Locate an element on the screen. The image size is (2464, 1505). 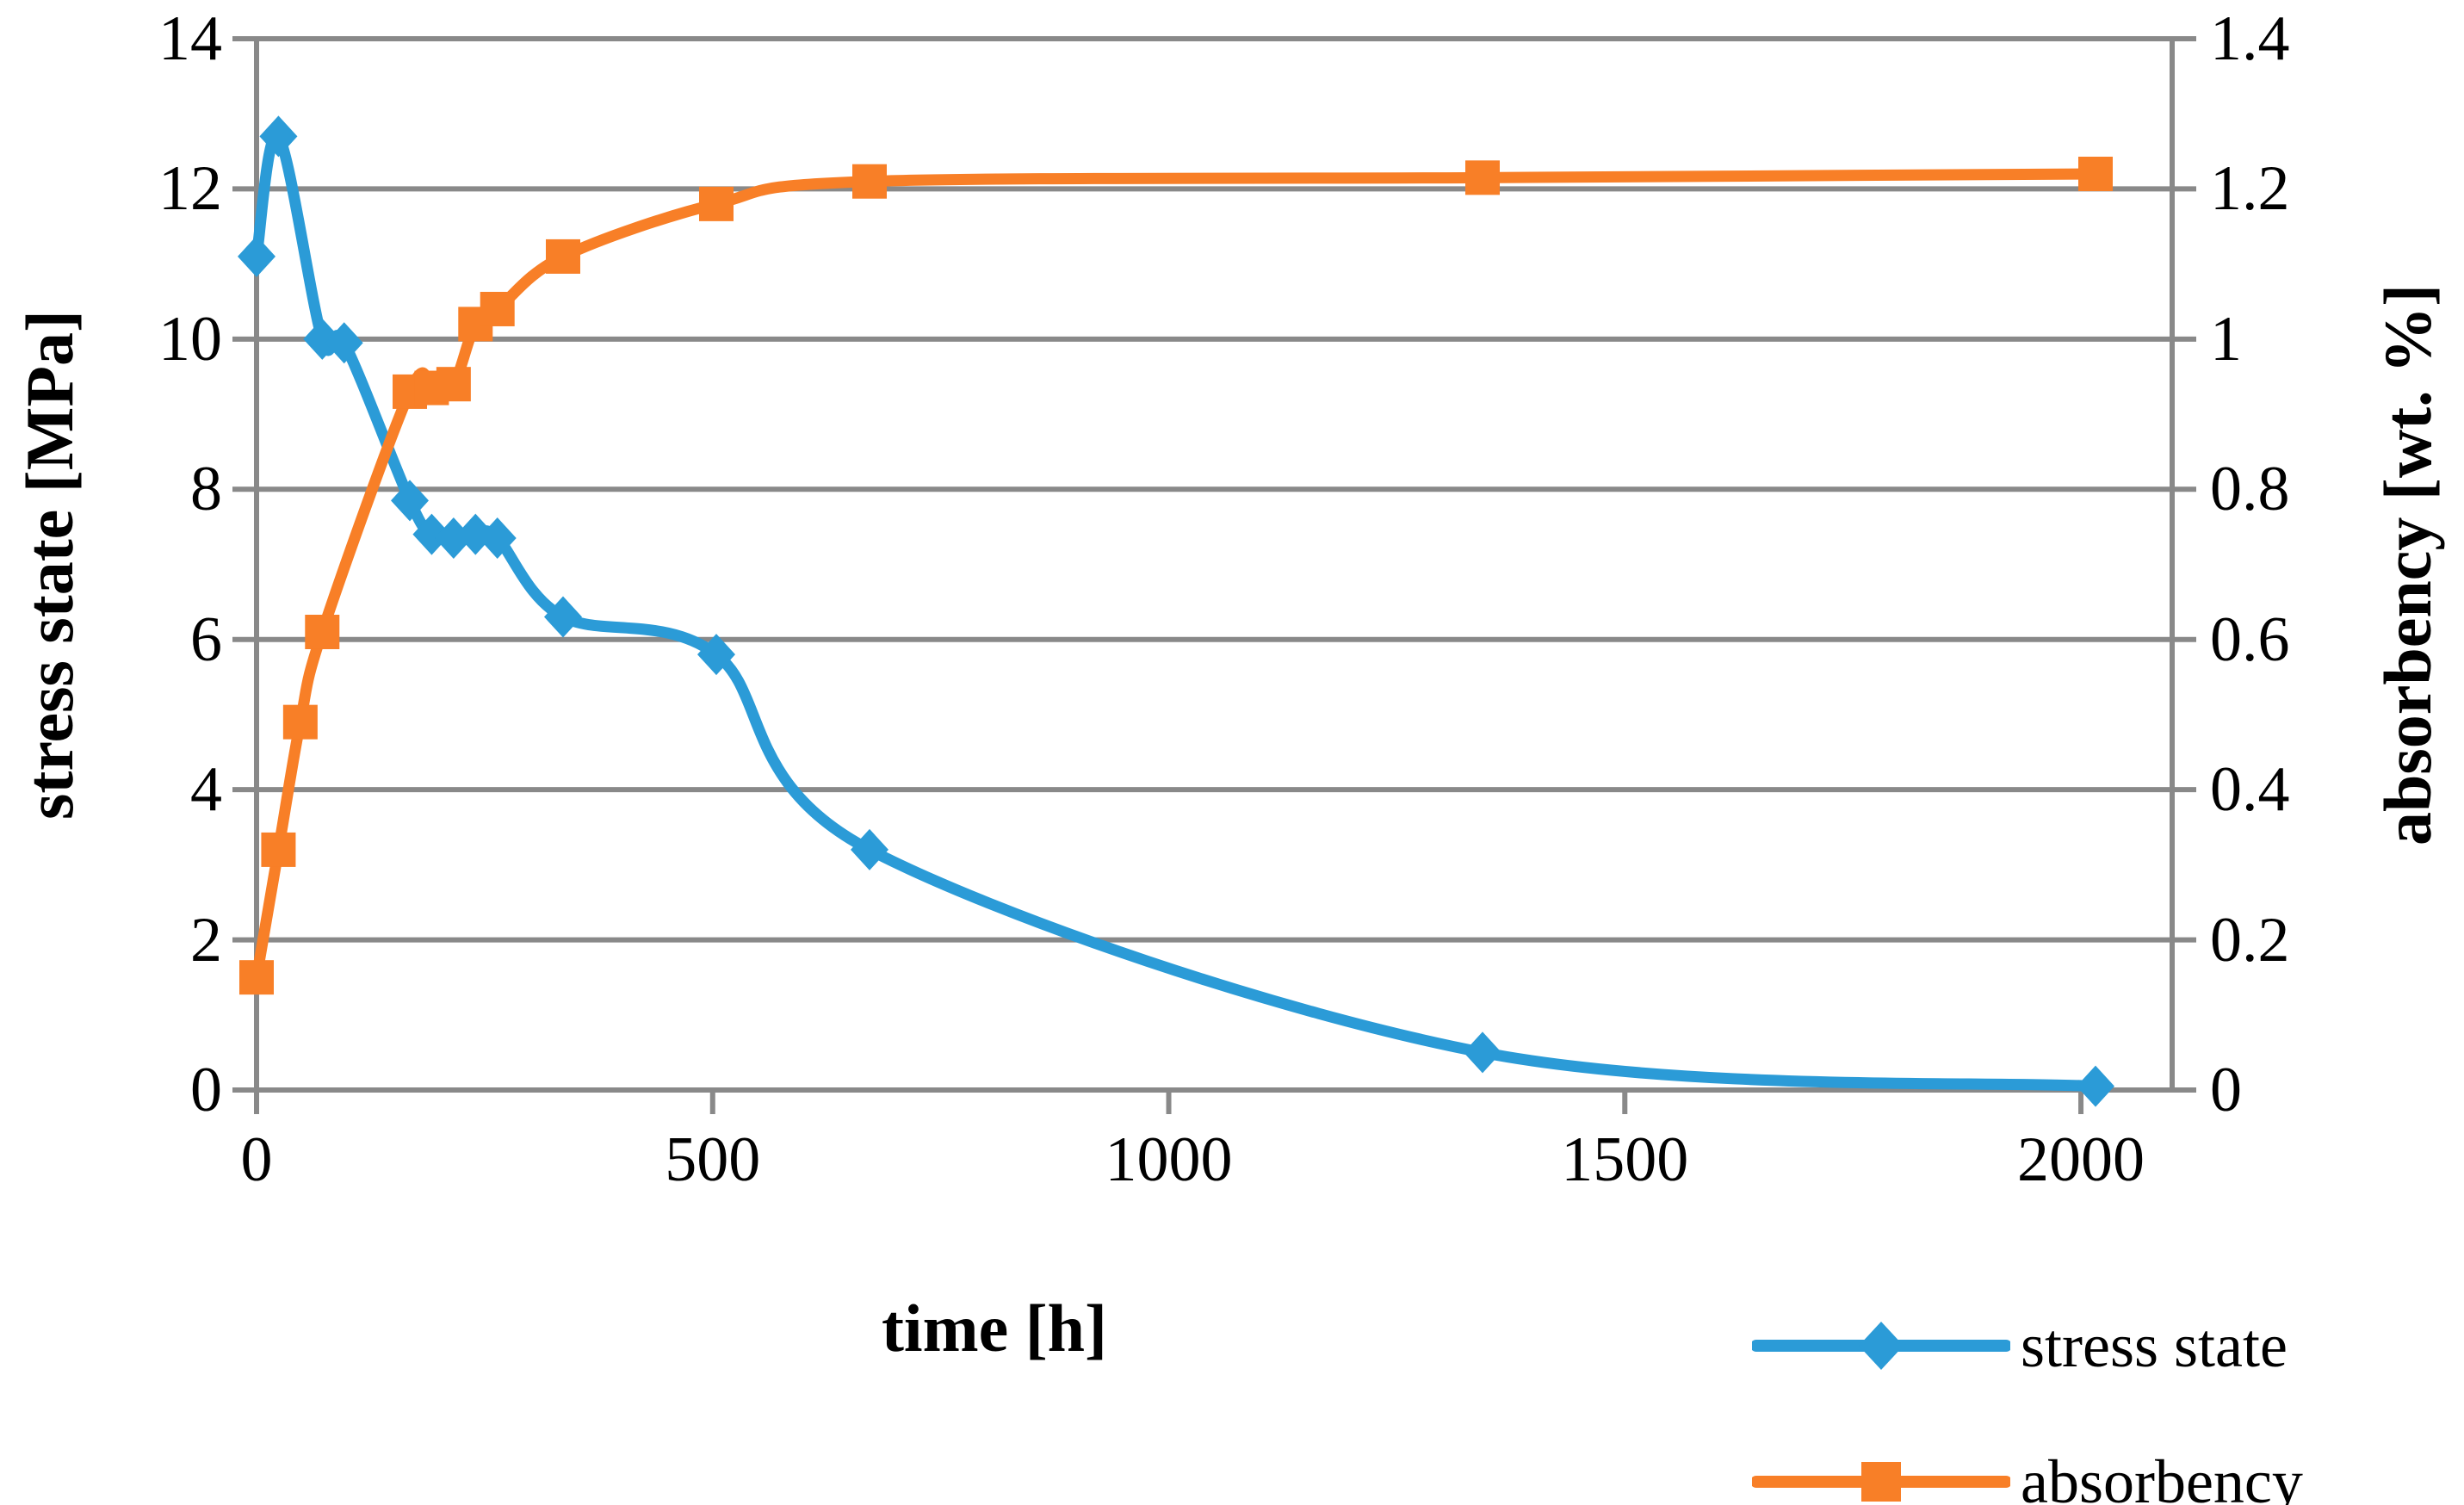
legend-label-stress-state: stress state is located at coordinates (2154, 1345).